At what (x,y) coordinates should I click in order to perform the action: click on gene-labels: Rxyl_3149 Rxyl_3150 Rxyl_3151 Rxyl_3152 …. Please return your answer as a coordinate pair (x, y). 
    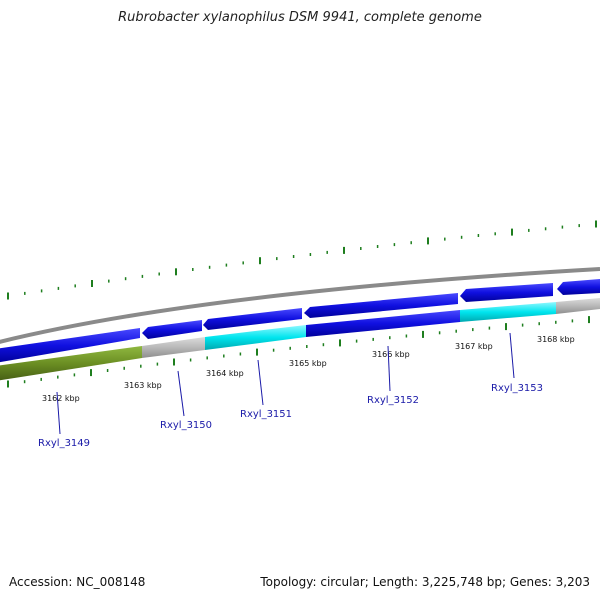
    Looking at the image, I should click on (290, 416).